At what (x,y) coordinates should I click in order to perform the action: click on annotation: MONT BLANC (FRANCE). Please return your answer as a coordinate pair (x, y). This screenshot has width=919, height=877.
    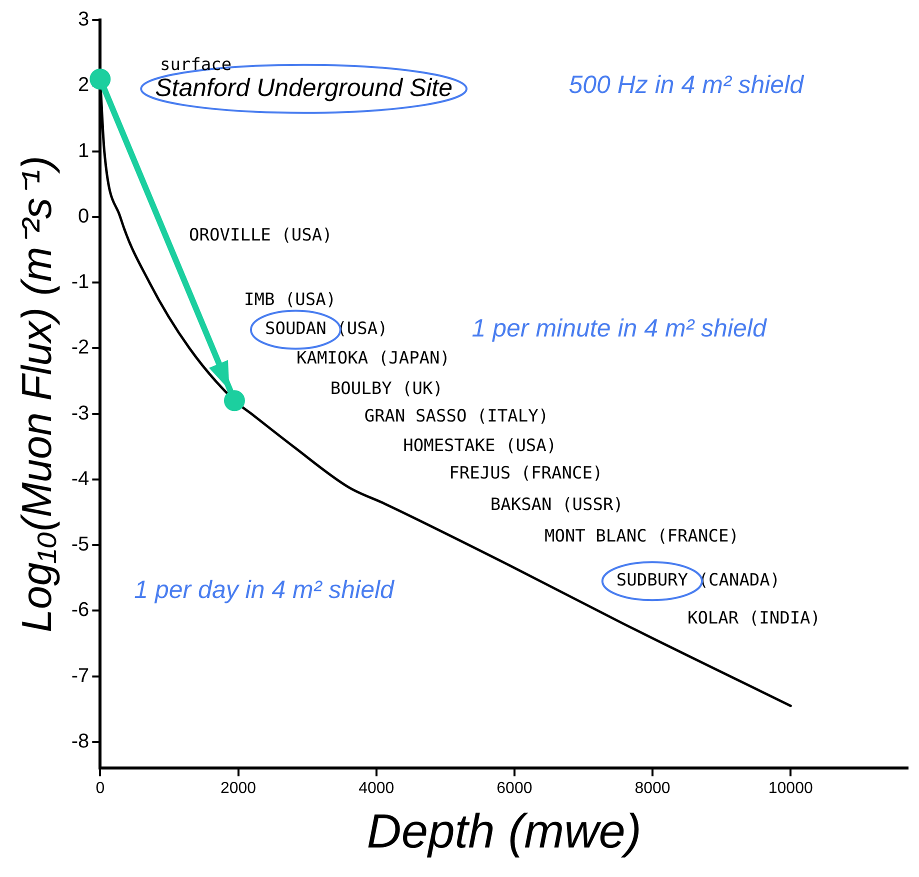
    Looking at the image, I should click on (641, 536).